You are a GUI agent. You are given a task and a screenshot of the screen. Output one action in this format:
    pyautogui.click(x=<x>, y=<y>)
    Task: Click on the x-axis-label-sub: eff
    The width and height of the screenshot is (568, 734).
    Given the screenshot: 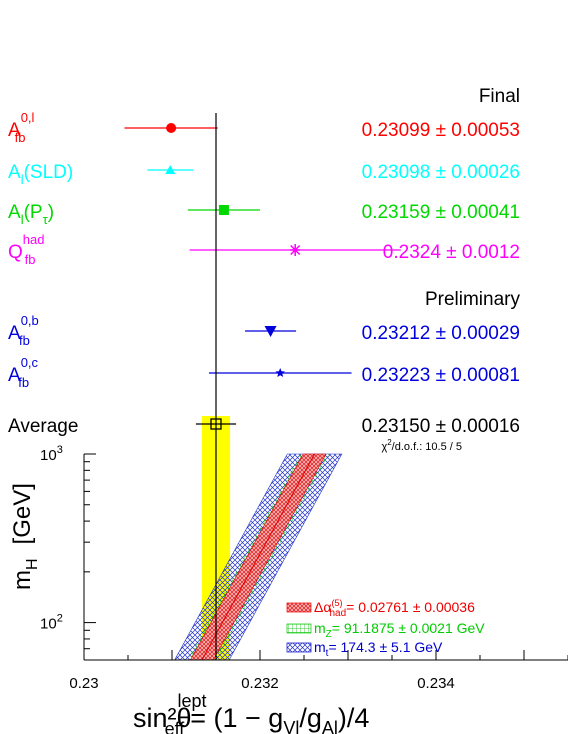 What is the action you would take?
    pyautogui.click(x=175, y=726)
    